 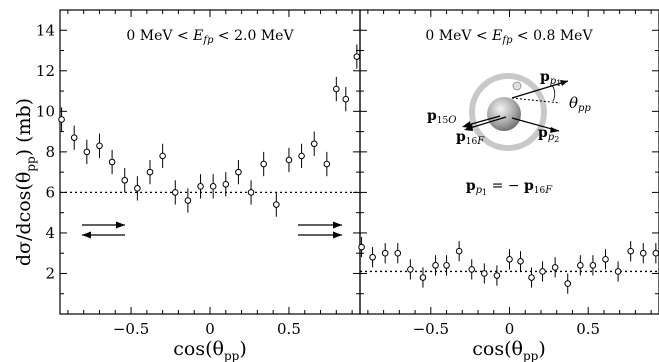 I want to click on y-tick-label: 6, so click(x=50, y=192).